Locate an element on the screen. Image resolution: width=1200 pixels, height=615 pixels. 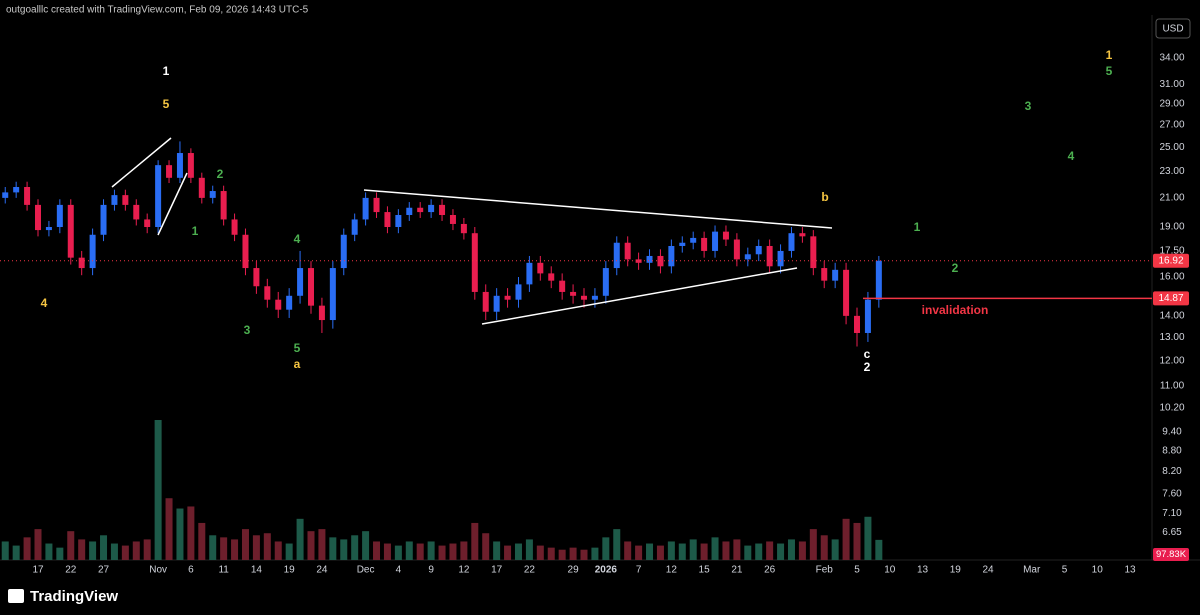
x-tick-label: 24 is located at coordinates (988, 570).